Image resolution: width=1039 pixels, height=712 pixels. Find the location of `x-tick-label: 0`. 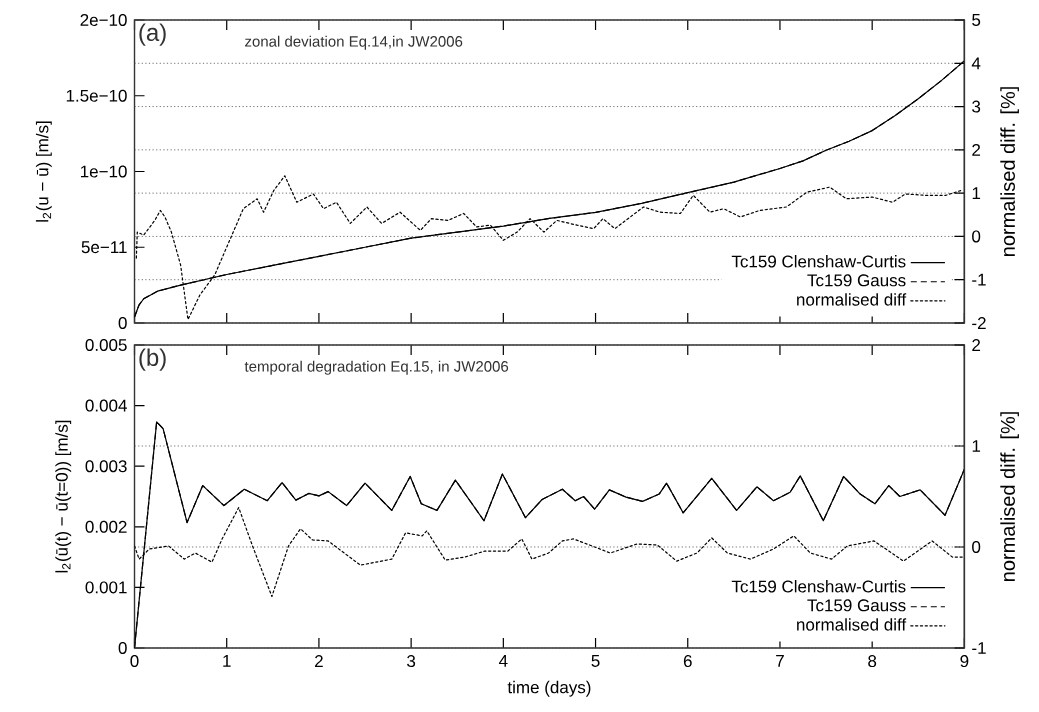

x-tick-label: 0 is located at coordinates (134, 661).